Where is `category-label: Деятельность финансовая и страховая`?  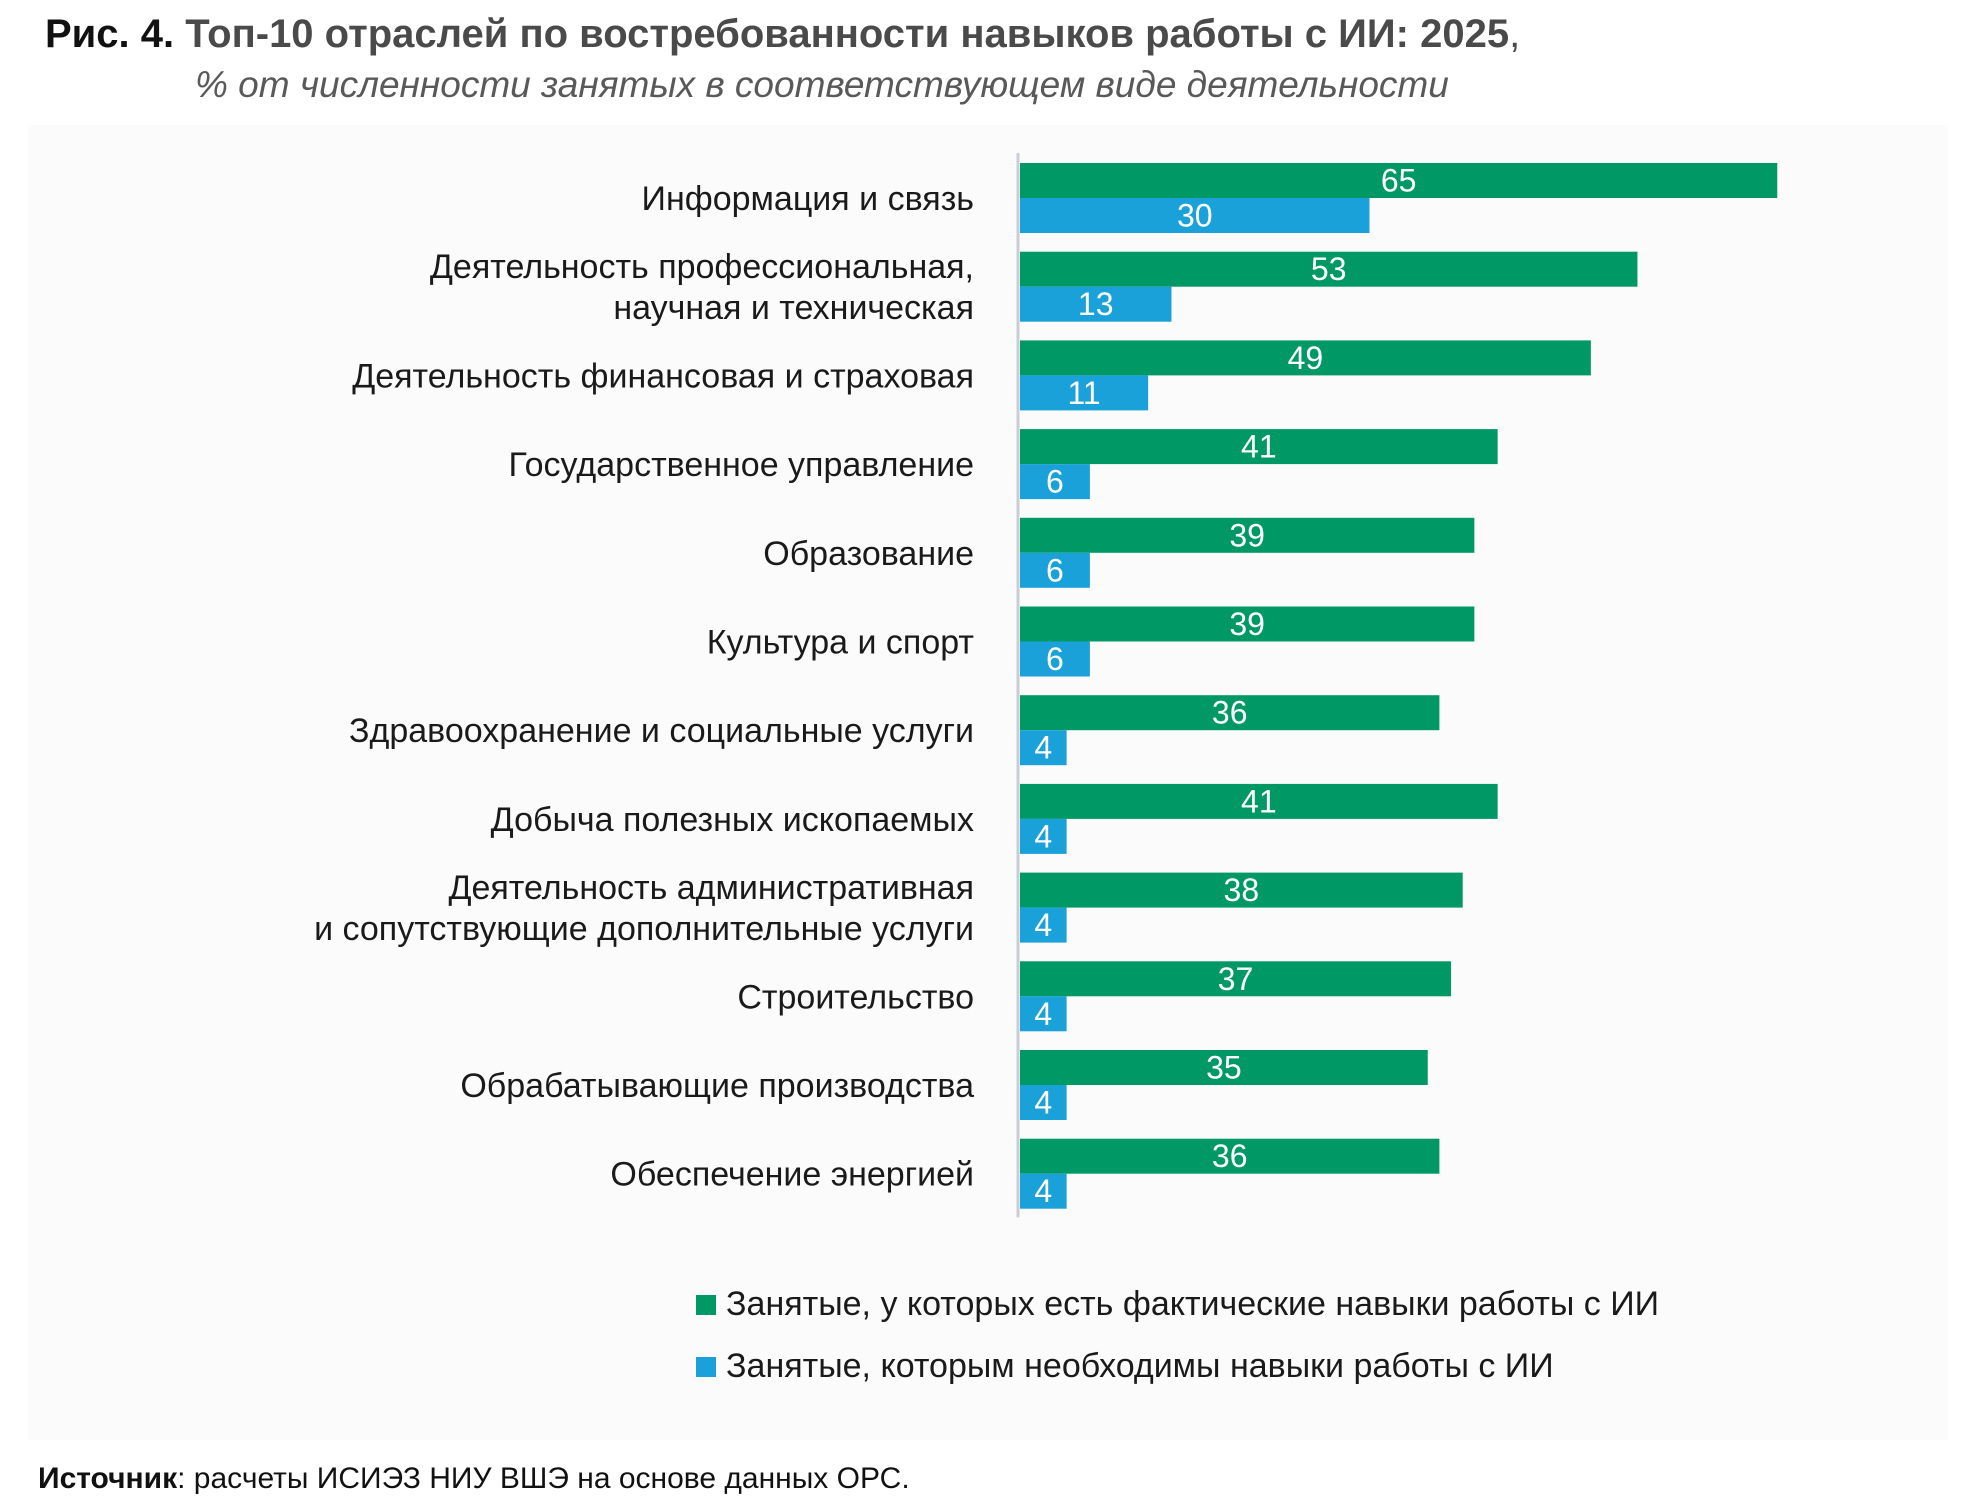 category-label: Деятельность финансовая и страховая is located at coordinates (663, 376).